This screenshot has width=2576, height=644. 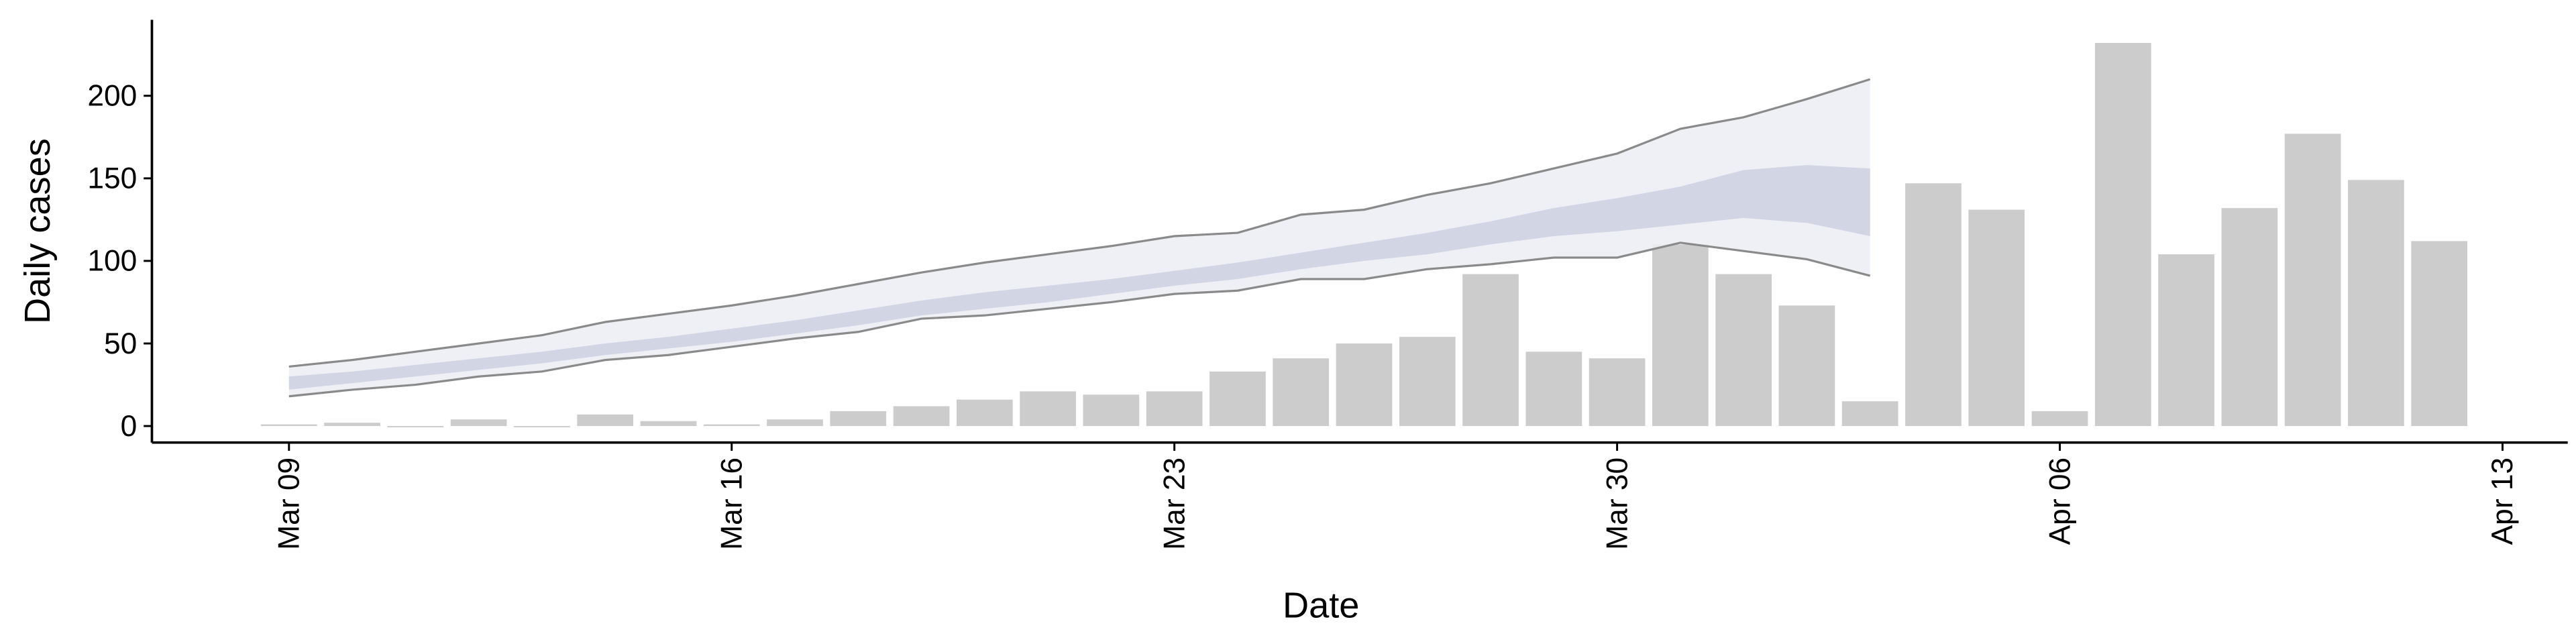 What do you see at coordinates (731, 504) in the screenshot?
I see `x-tick-label: Mar 16` at bounding box center [731, 504].